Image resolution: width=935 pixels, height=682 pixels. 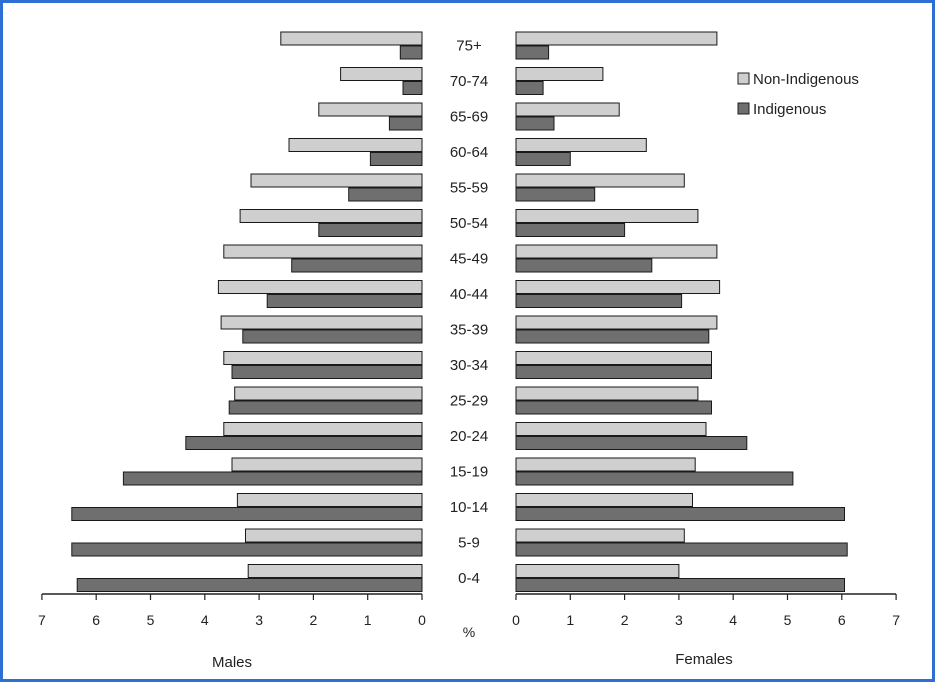 What do you see at coordinates (625, 620) in the screenshot?
I see `tick-label-right-2: 2` at bounding box center [625, 620].